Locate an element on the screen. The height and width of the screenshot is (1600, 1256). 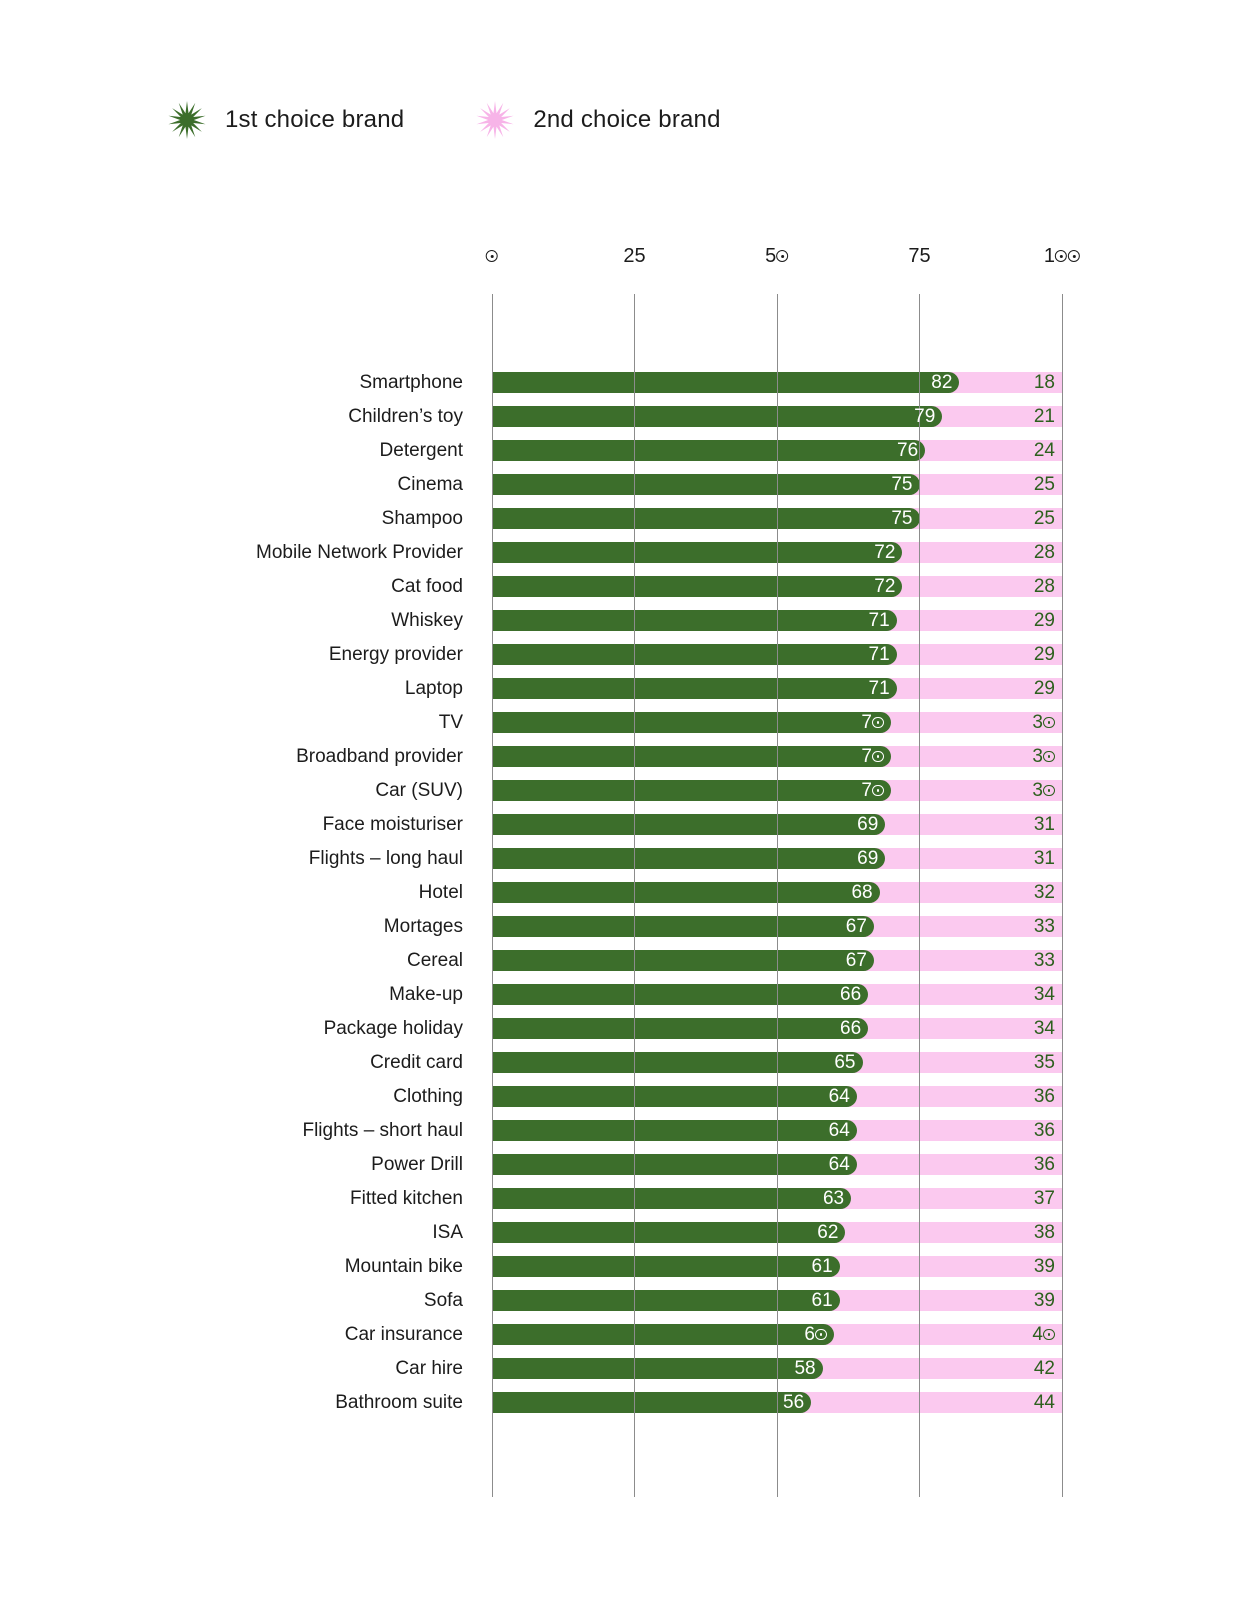
category-row: Mobile Network Provider 72 28 is located at coordinates (659, 552).